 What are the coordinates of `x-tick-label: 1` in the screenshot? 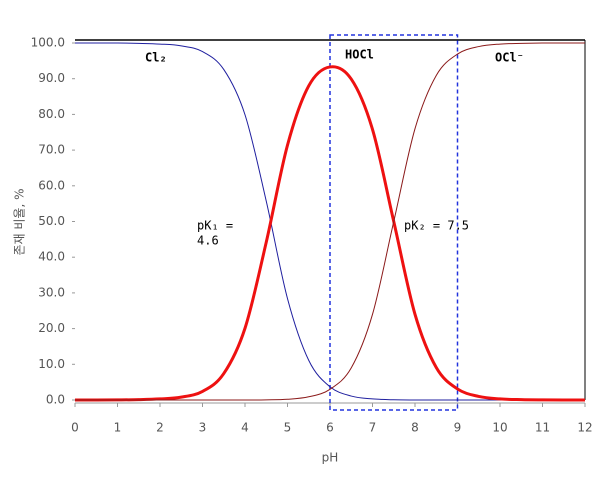 It's located at (118, 428).